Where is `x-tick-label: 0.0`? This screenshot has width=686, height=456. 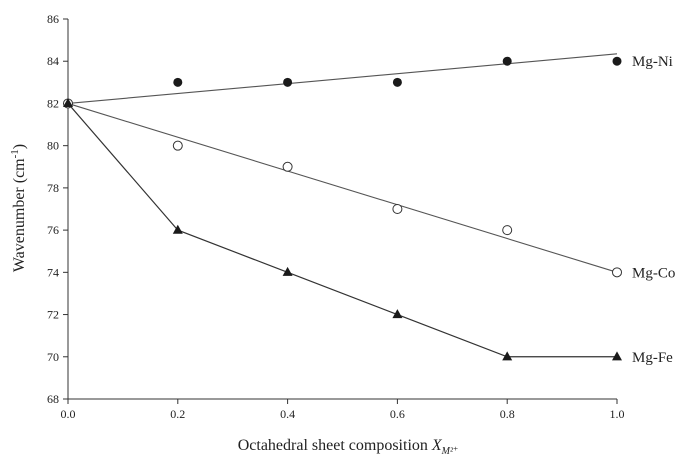 x-tick-label: 0.0 is located at coordinates (68, 414).